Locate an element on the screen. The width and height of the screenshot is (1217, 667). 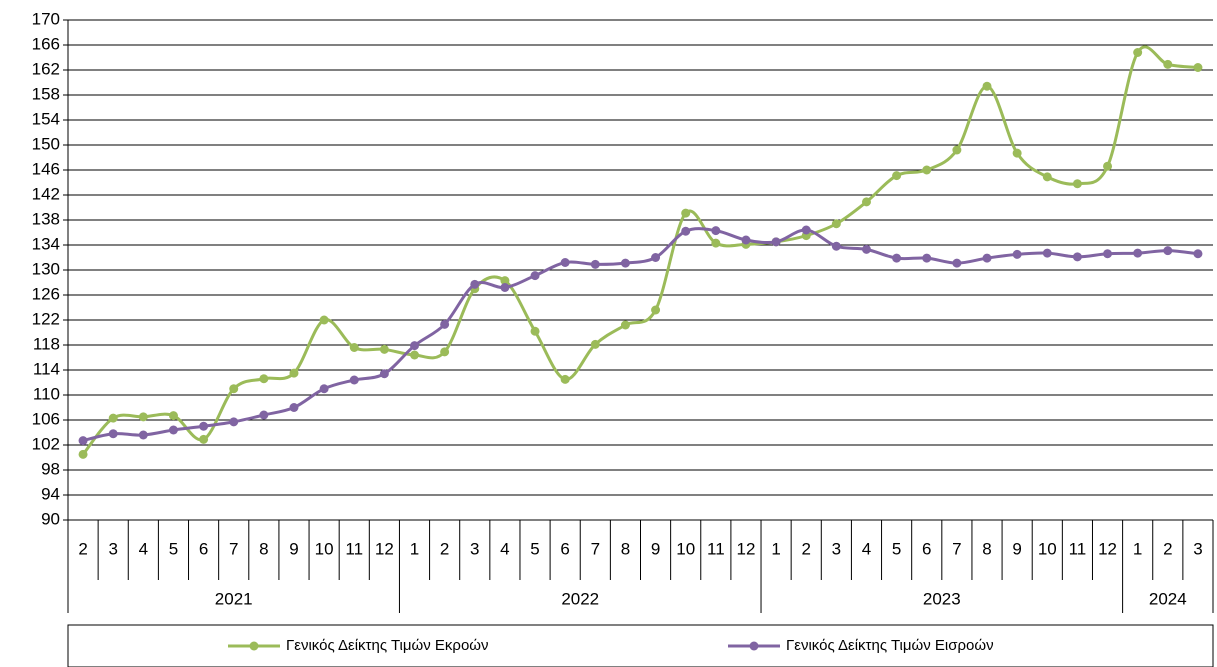
y-tick-label: 158 is located at coordinates (46, 93).